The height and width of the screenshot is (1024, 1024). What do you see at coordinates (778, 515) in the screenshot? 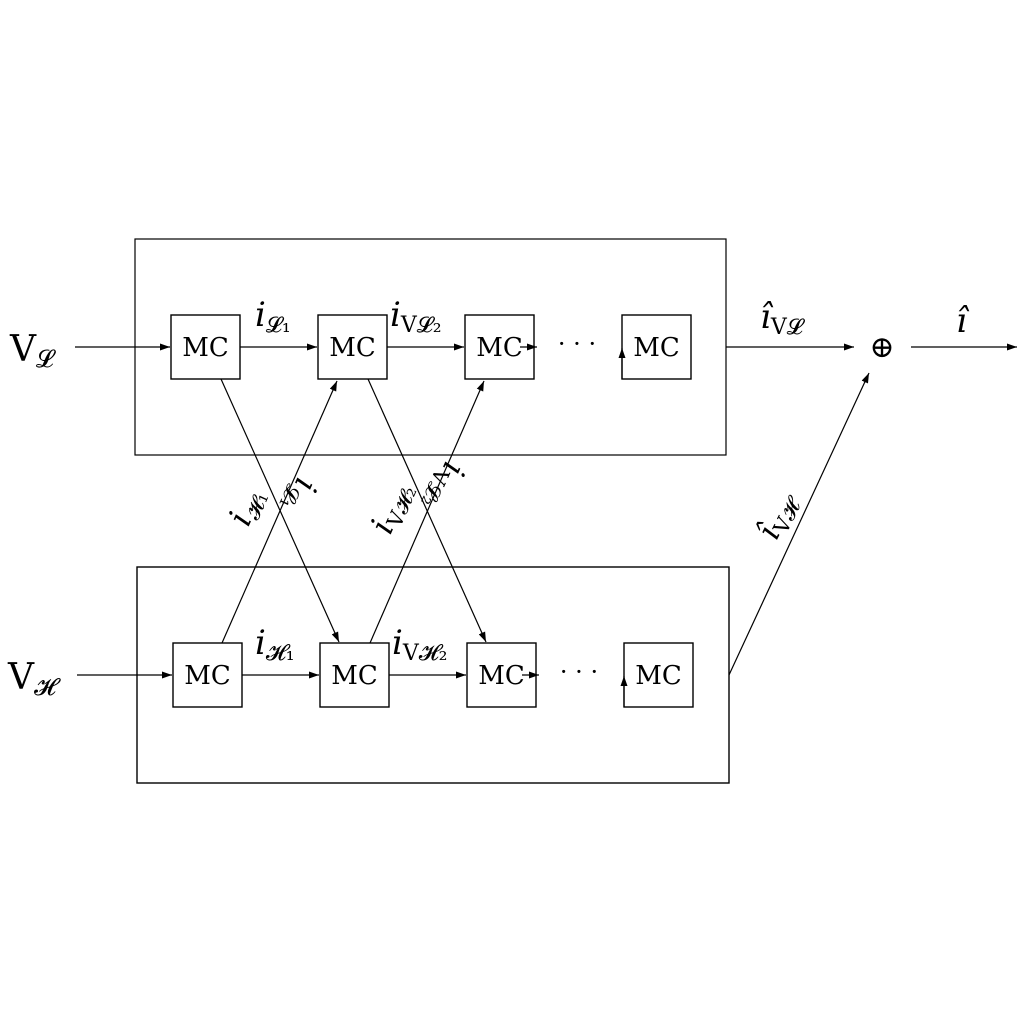
I see `signal-label-hat-iVH: îV𝓗` at bounding box center [778, 515].